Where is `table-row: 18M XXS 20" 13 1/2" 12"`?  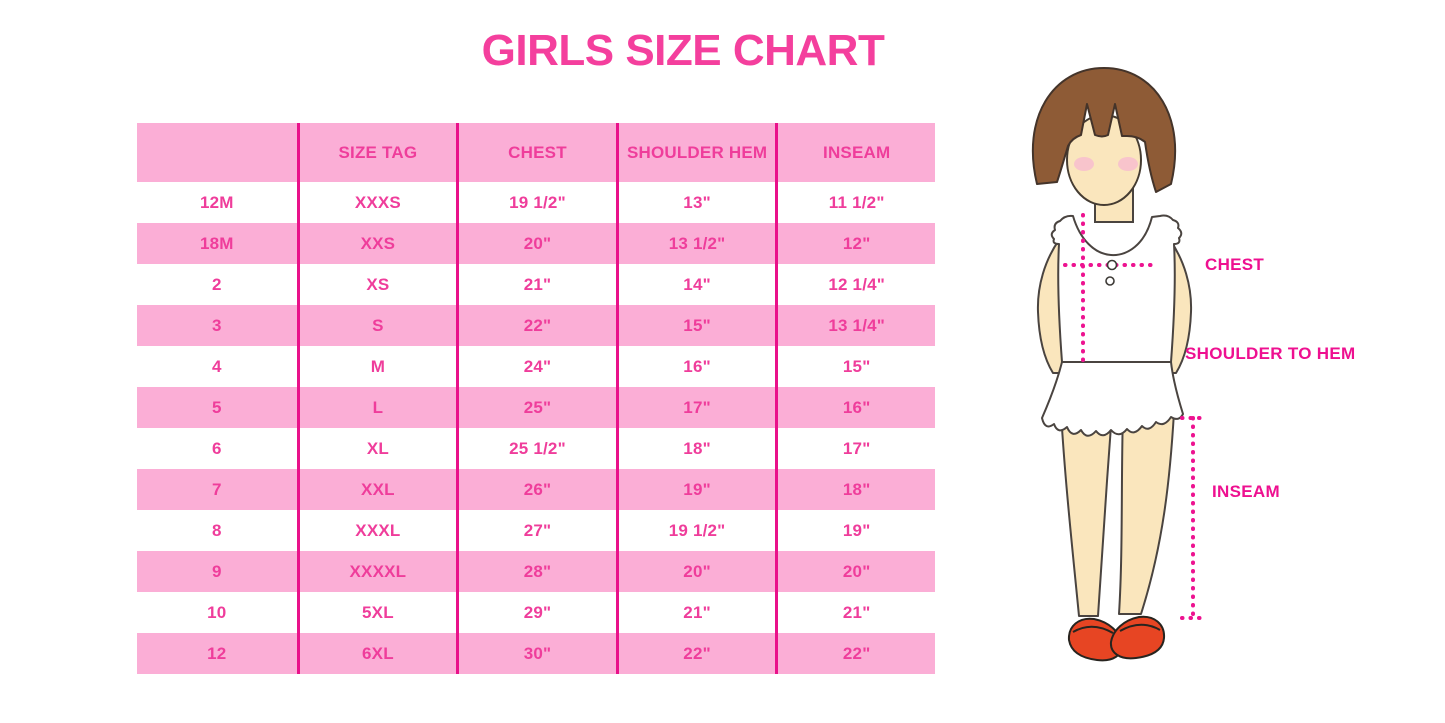
table-row: 18M XXS 20" 13 1/2" 12" is located at coordinates (536, 243).